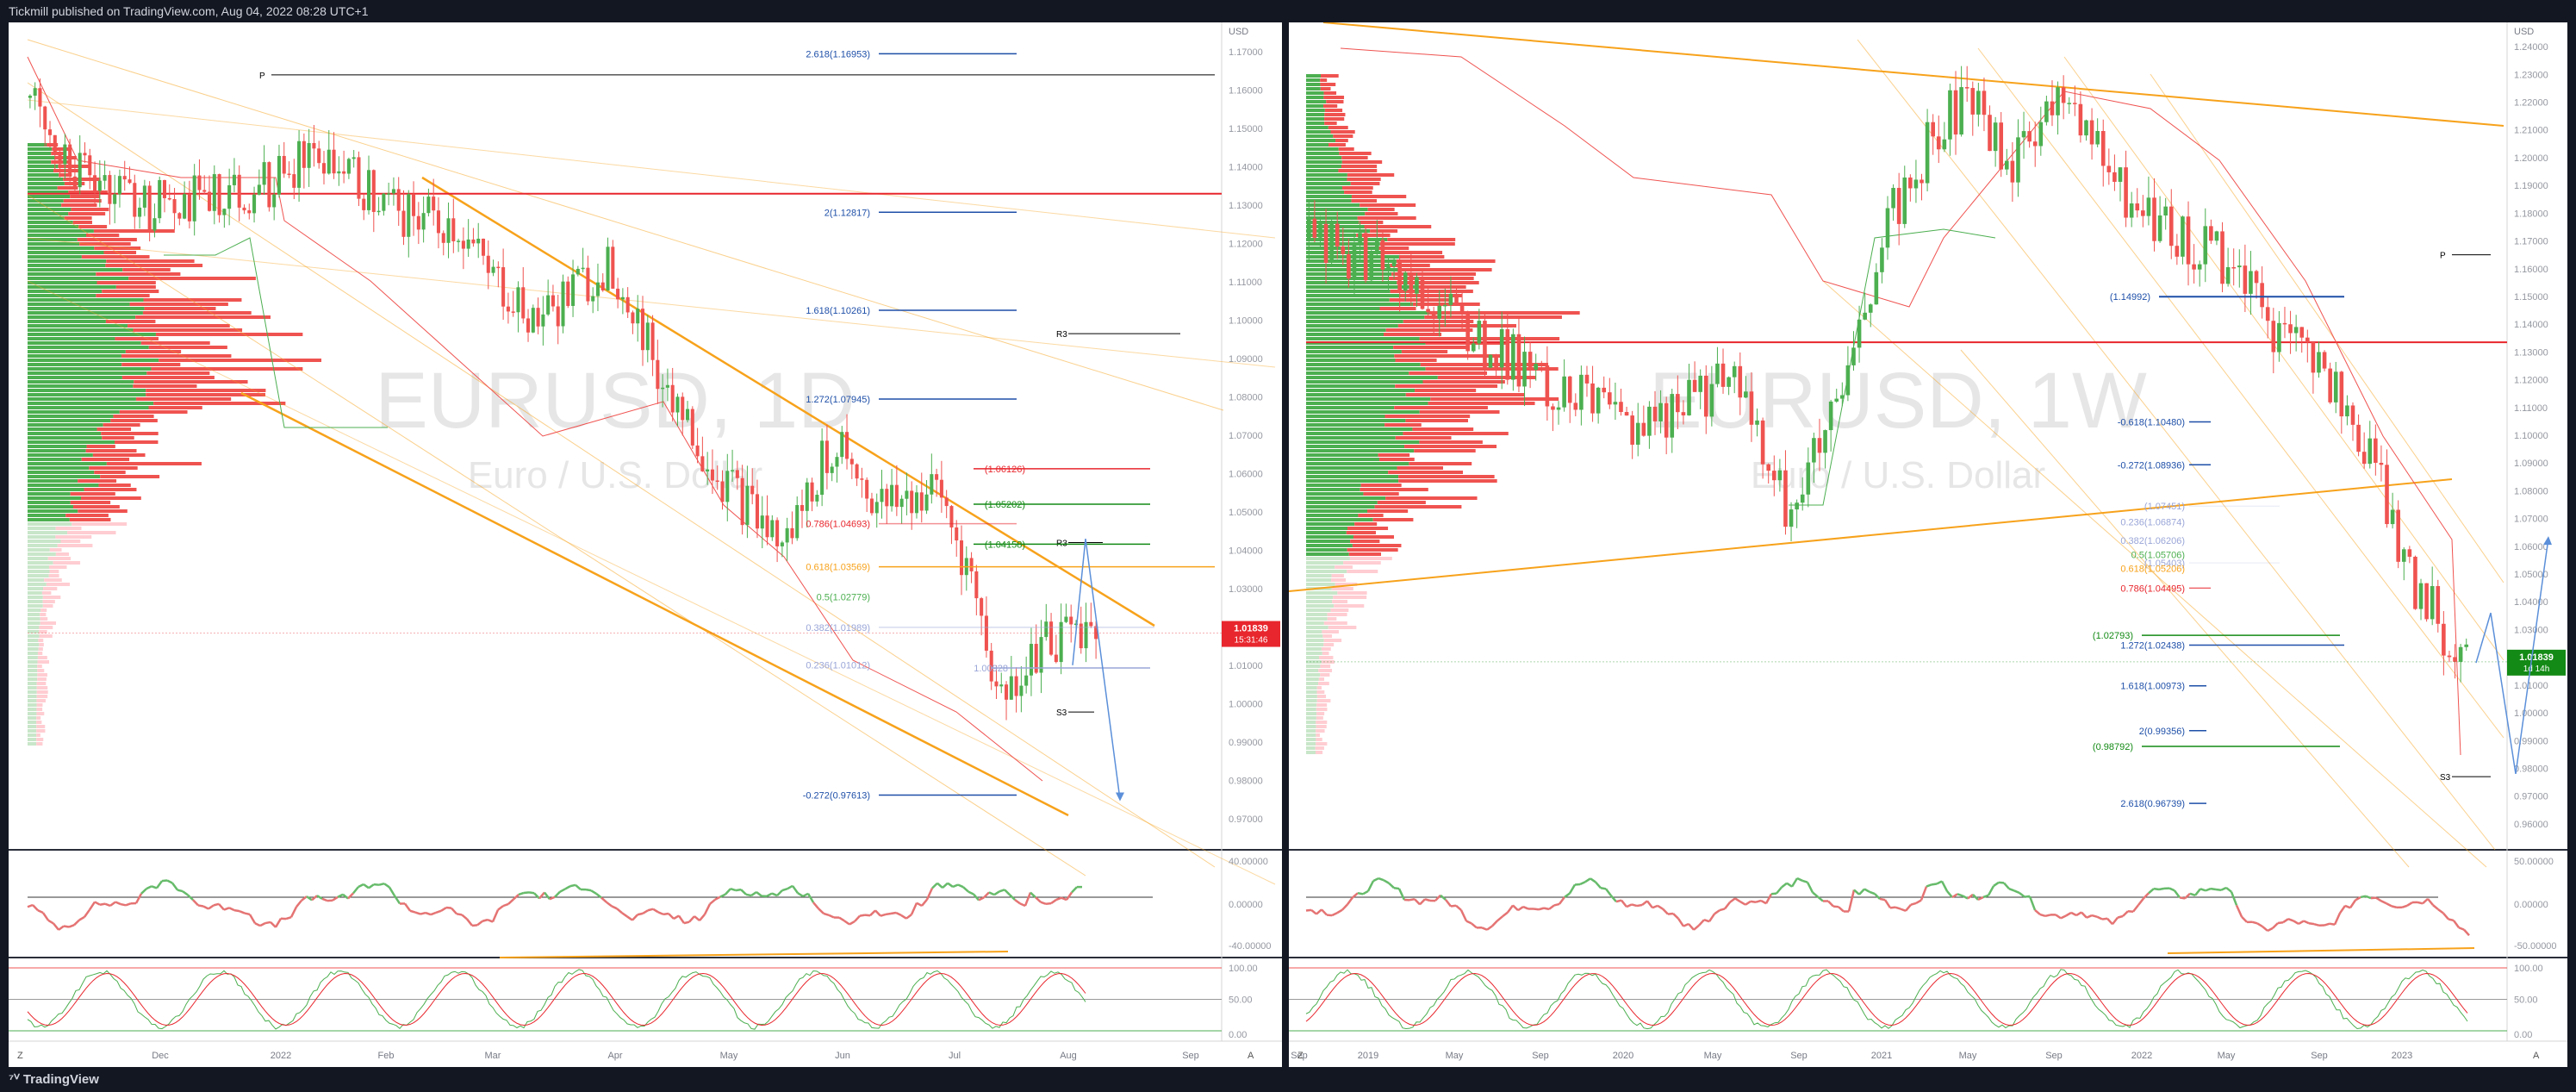 The height and width of the screenshot is (1092, 2576). What do you see at coordinates (1251, 629) in the screenshot?
I see `last-price-value: 1.01839` at bounding box center [1251, 629].